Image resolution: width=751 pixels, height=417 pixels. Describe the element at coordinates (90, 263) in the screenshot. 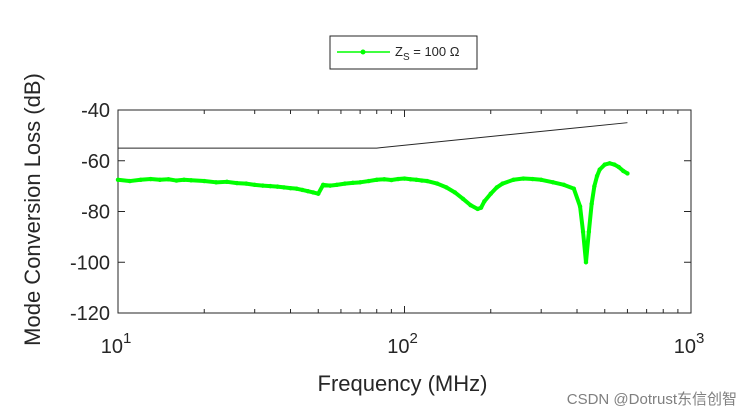

I see `y-tick-label: -100` at that location.